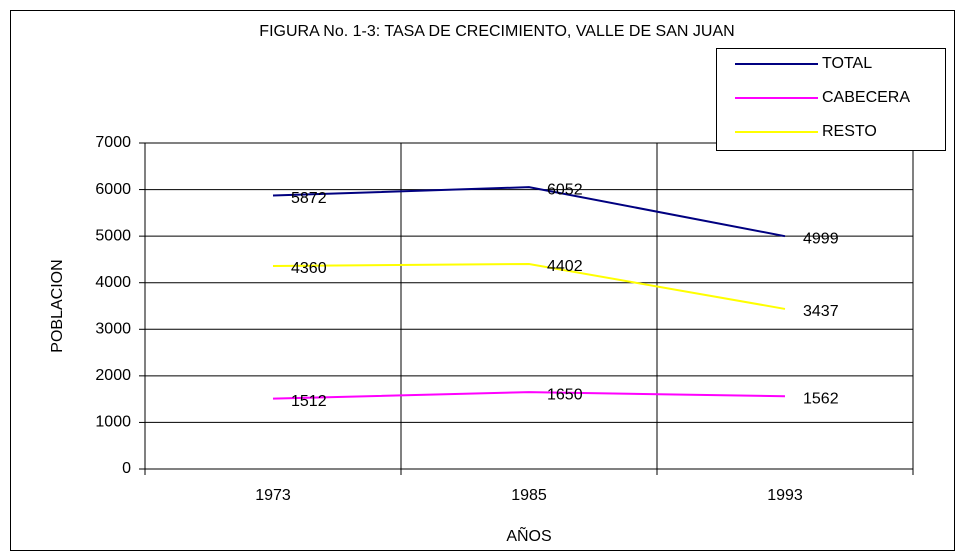 This screenshot has height=552, width=961. I want to click on x-tick-label: 1993, so click(785, 495).